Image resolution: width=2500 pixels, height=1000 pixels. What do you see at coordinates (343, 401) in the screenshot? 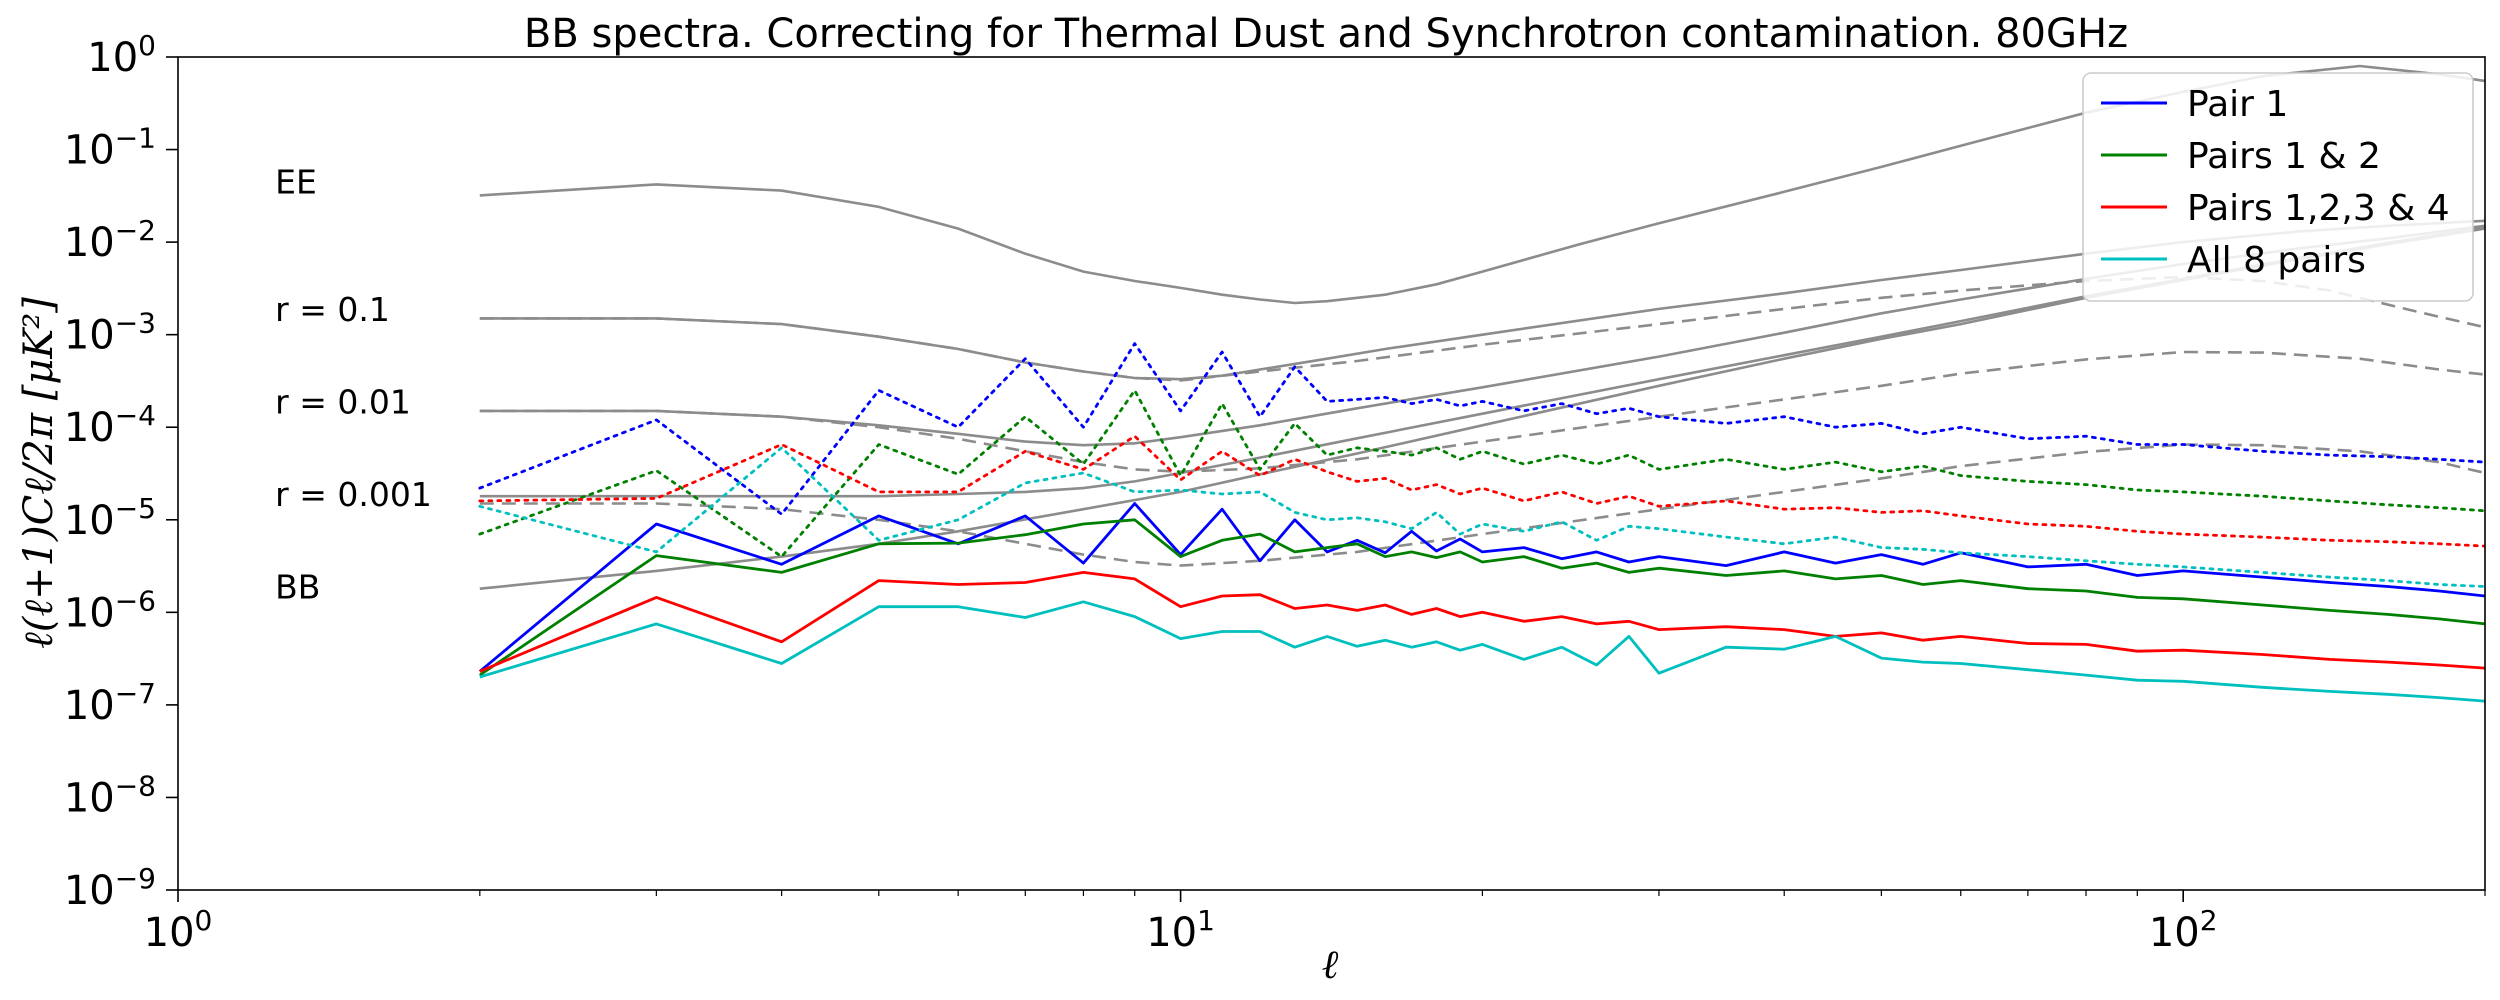
I see `annotation-label: r = 0.01` at bounding box center [343, 401].